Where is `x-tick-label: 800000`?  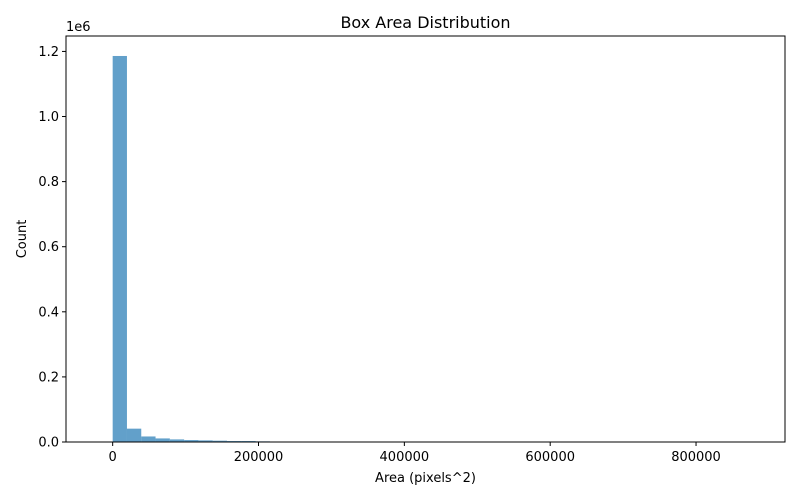 x-tick-label: 800000 is located at coordinates (696, 457).